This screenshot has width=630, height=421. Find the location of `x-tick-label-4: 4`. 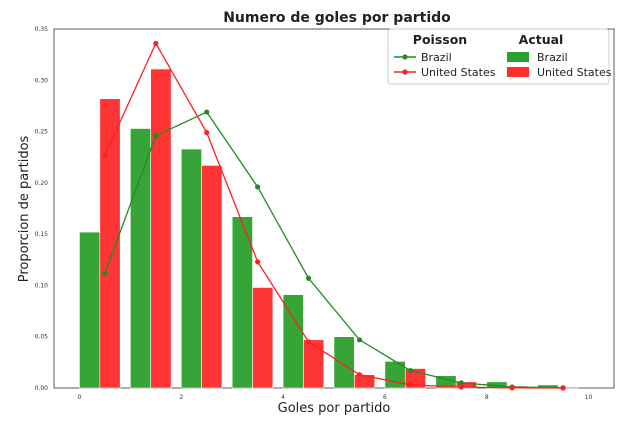

x-tick-label-4: 4 is located at coordinates (283, 397).